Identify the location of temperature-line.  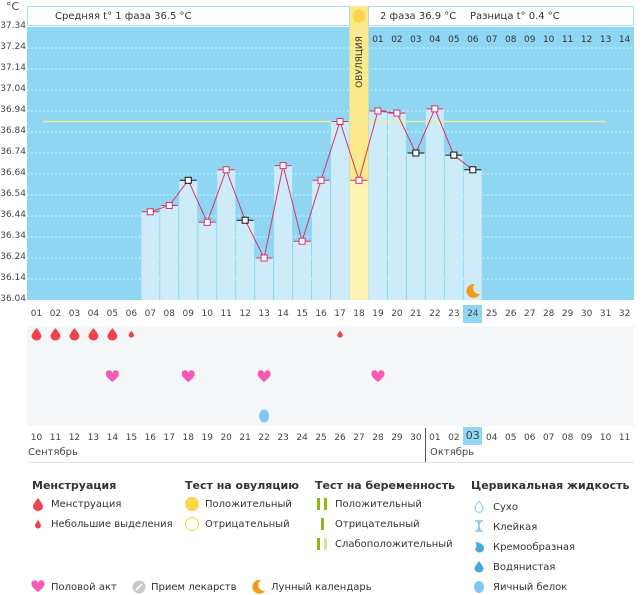
(312, 183).